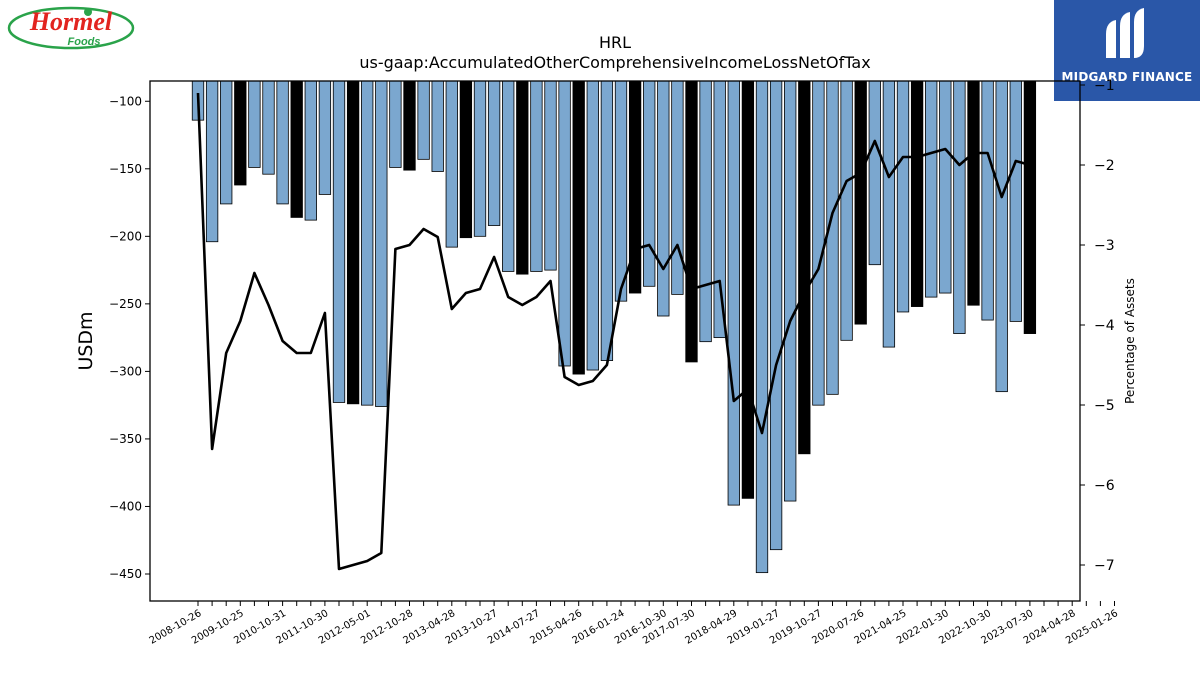  Describe the element at coordinates (1104, 166) in the screenshot. I see `y-tick-label-right: −2` at that location.